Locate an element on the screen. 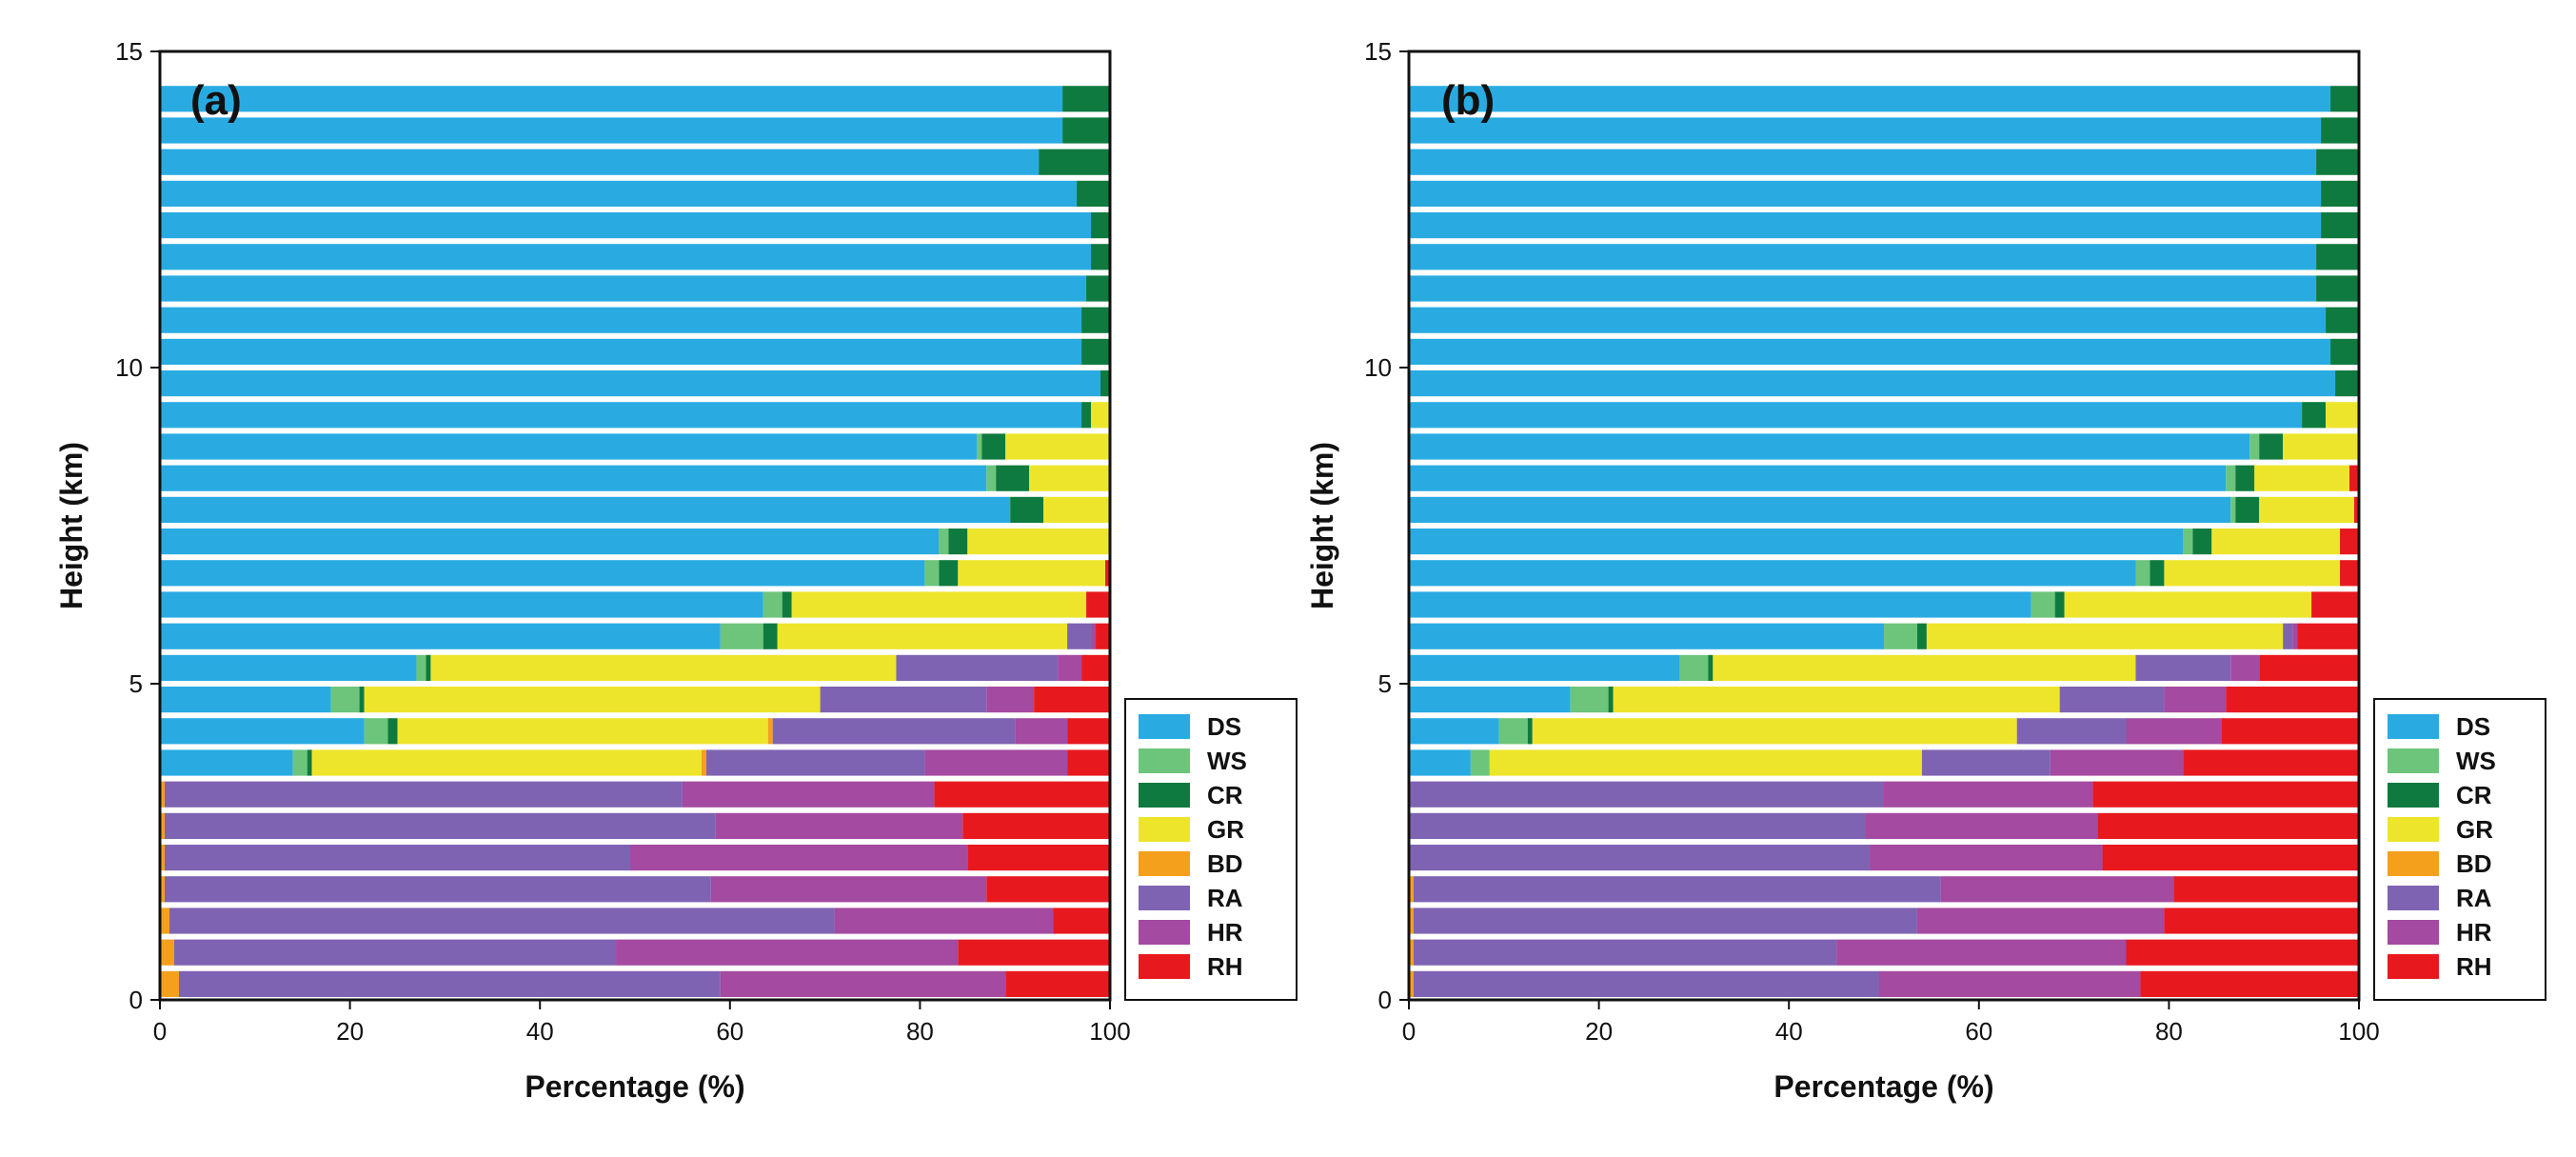 This screenshot has height=1157, width=2576. panel-b-x-tick-label-3: 60 is located at coordinates (1978, 1031).